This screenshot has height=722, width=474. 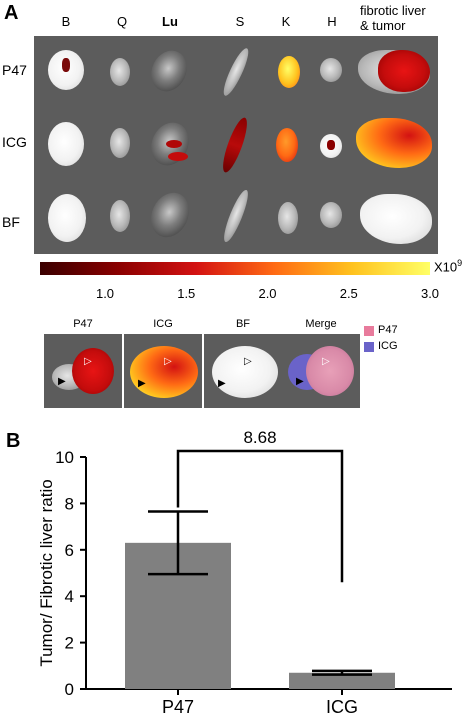 What do you see at coordinates (222, 383) in the screenshot?
I see `small-bf-filled-arrow-icon: ▶` at bounding box center [222, 383].